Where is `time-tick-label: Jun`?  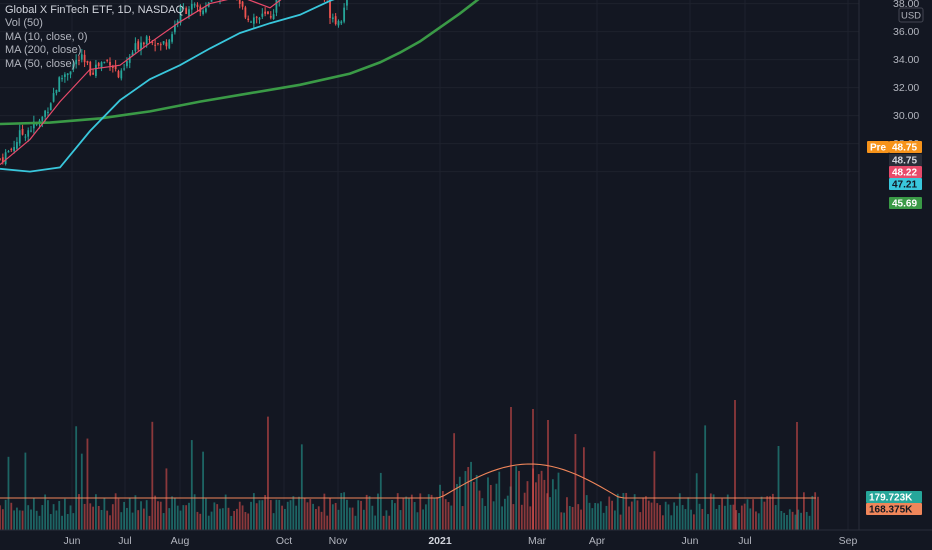 time-tick-label: Jun is located at coordinates (72, 541).